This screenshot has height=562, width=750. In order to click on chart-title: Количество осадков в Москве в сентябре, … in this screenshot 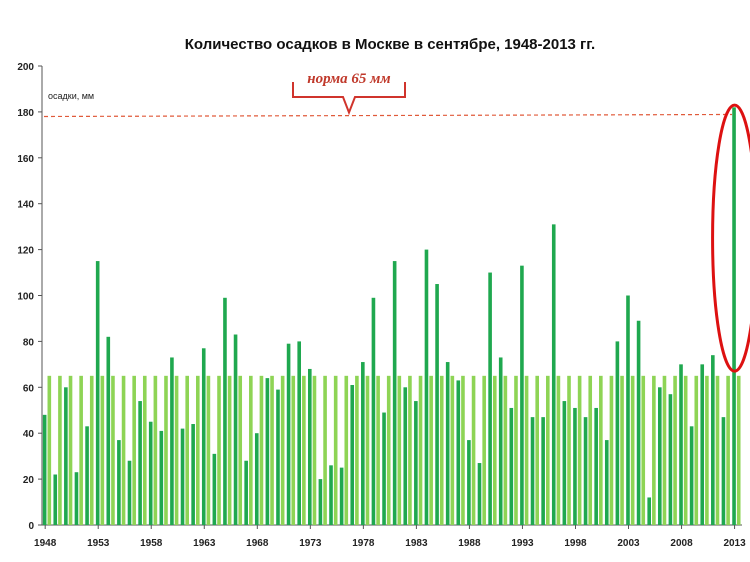, I will do `click(390, 44)`.